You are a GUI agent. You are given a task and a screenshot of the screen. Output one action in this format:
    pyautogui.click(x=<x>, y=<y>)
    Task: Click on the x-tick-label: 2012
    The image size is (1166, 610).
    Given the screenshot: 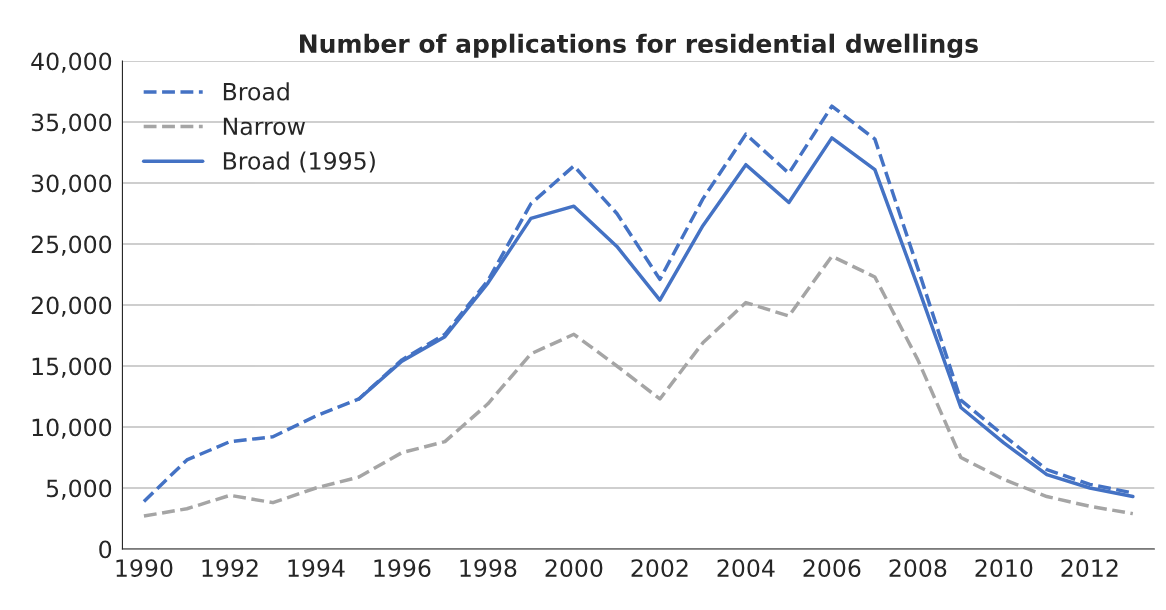 What is the action you would take?
    pyautogui.click(x=1089, y=568)
    